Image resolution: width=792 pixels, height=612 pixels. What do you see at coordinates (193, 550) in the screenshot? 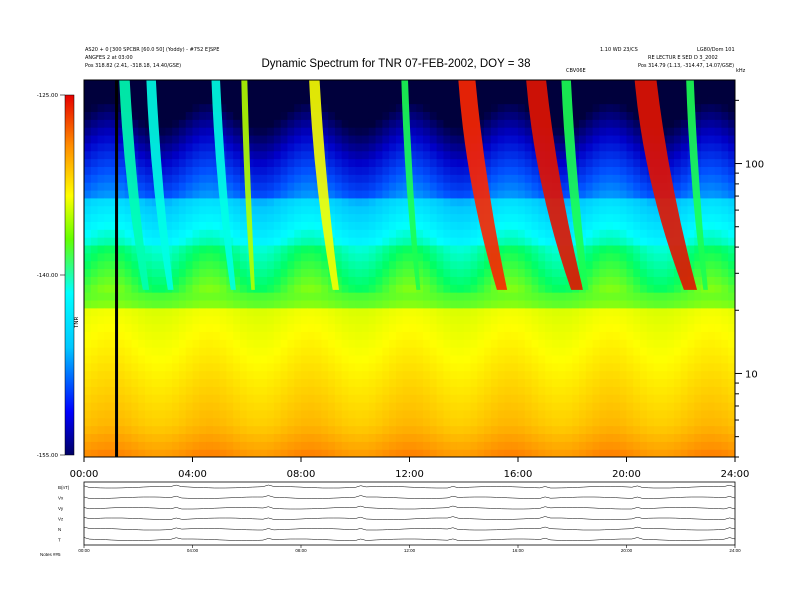
I see `bottom-x-tick-label: 04:00` at bounding box center [193, 550].